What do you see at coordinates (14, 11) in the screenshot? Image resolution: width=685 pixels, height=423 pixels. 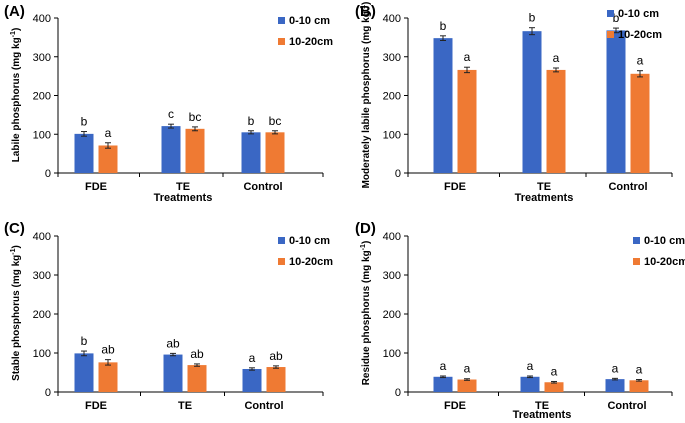 I see `panel-label: (A)` at bounding box center [14, 11].